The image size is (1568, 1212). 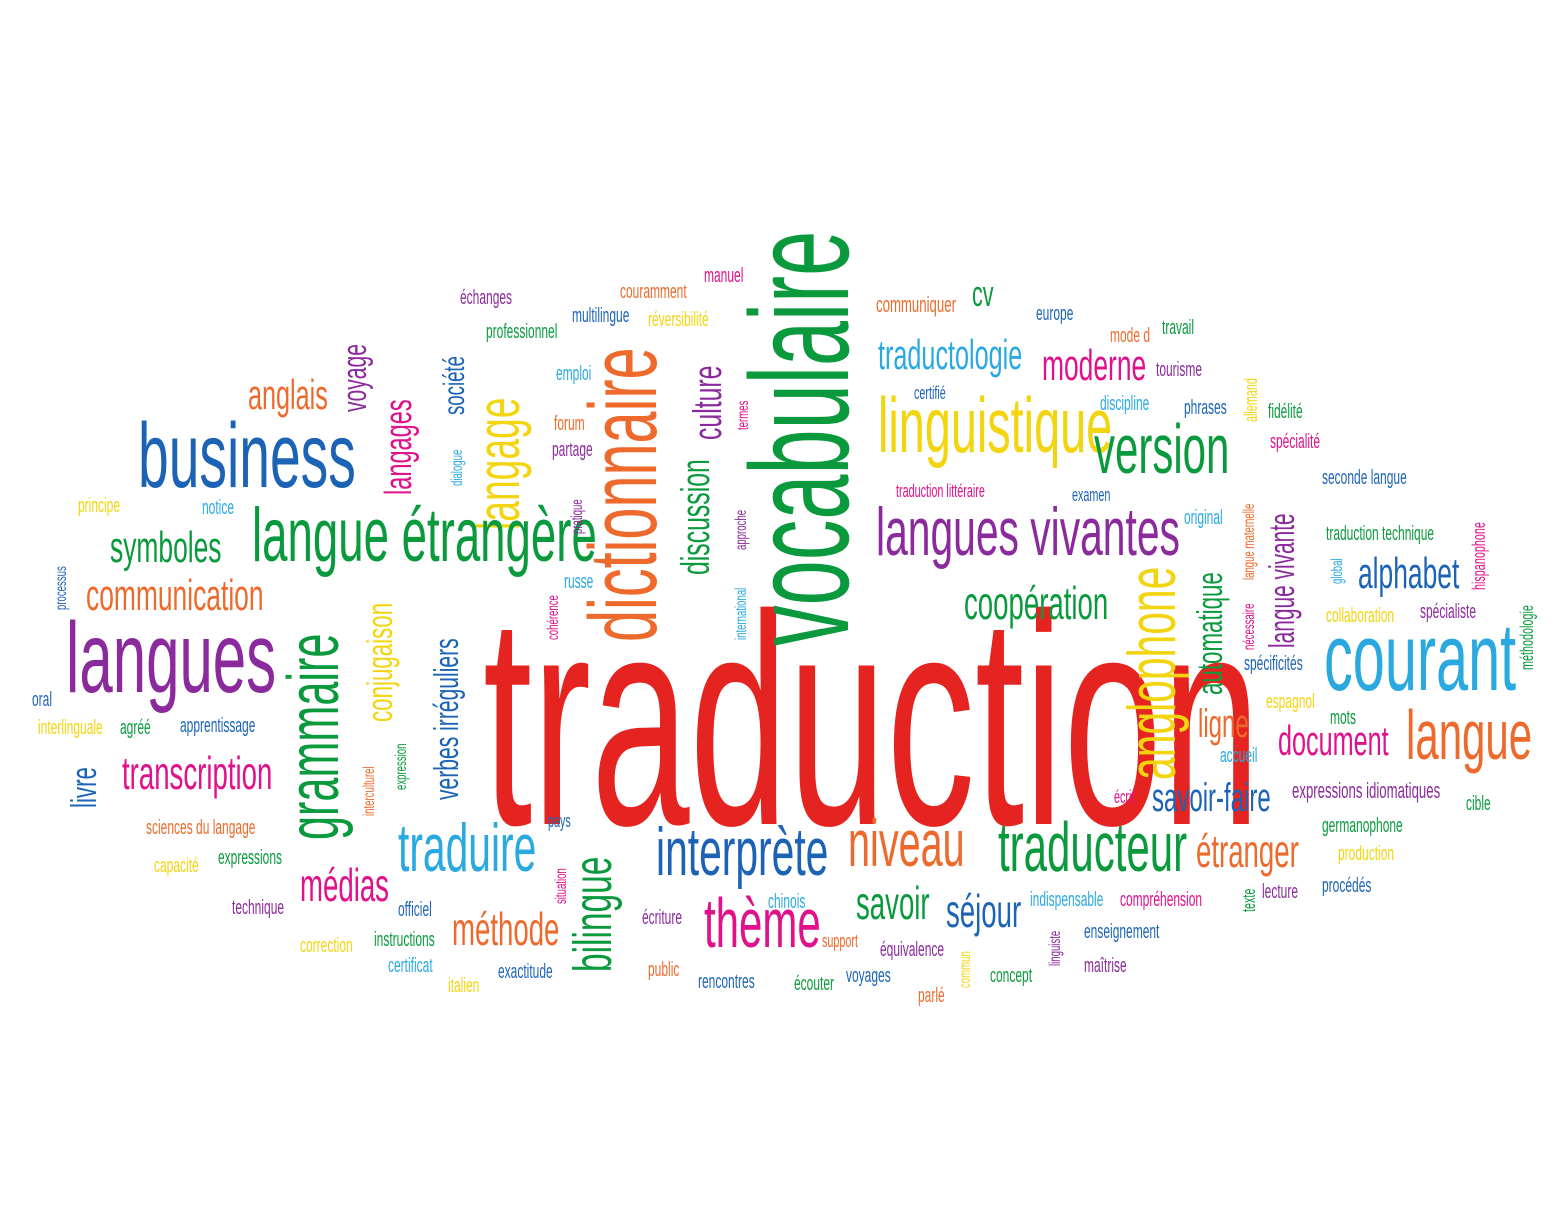 I want to click on word-correction: correction, so click(x=326, y=946).